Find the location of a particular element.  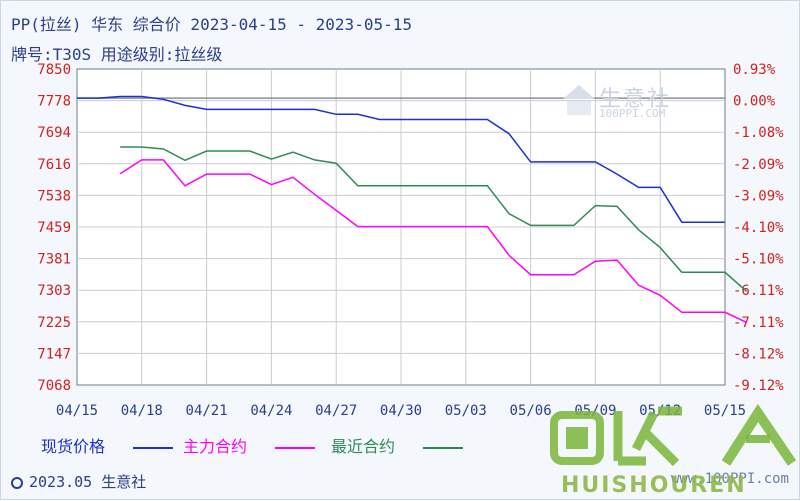

legend-spot-label: 现货价格 is located at coordinates (73, 446).